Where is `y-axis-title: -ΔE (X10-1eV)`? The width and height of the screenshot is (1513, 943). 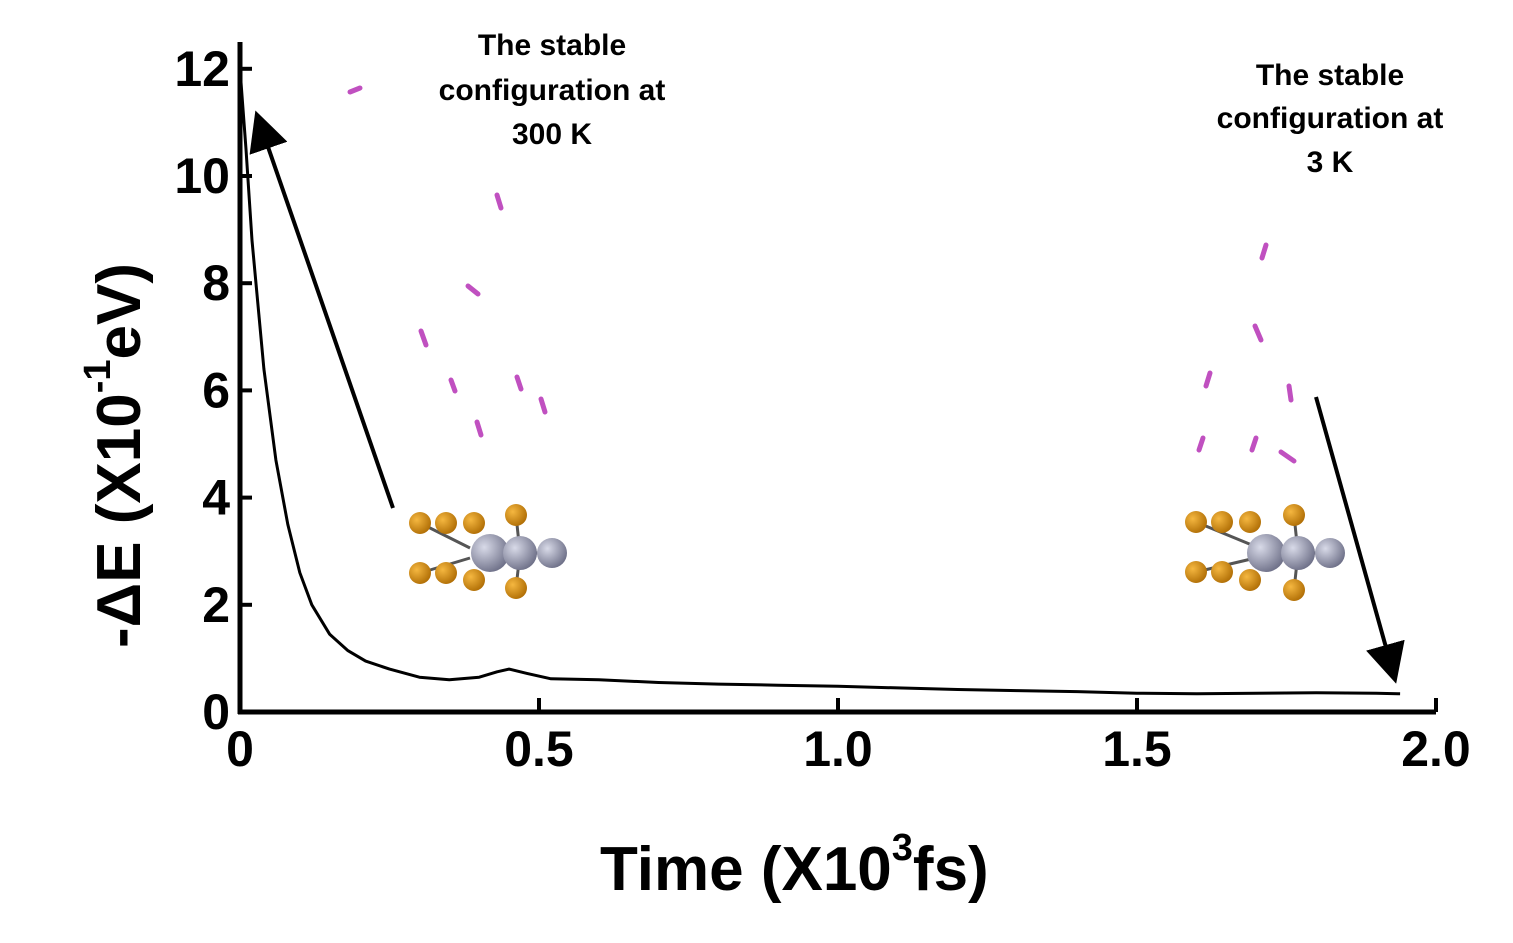 y-axis-title: -ΔE (X10-1eV) is located at coordinates (115, 455).